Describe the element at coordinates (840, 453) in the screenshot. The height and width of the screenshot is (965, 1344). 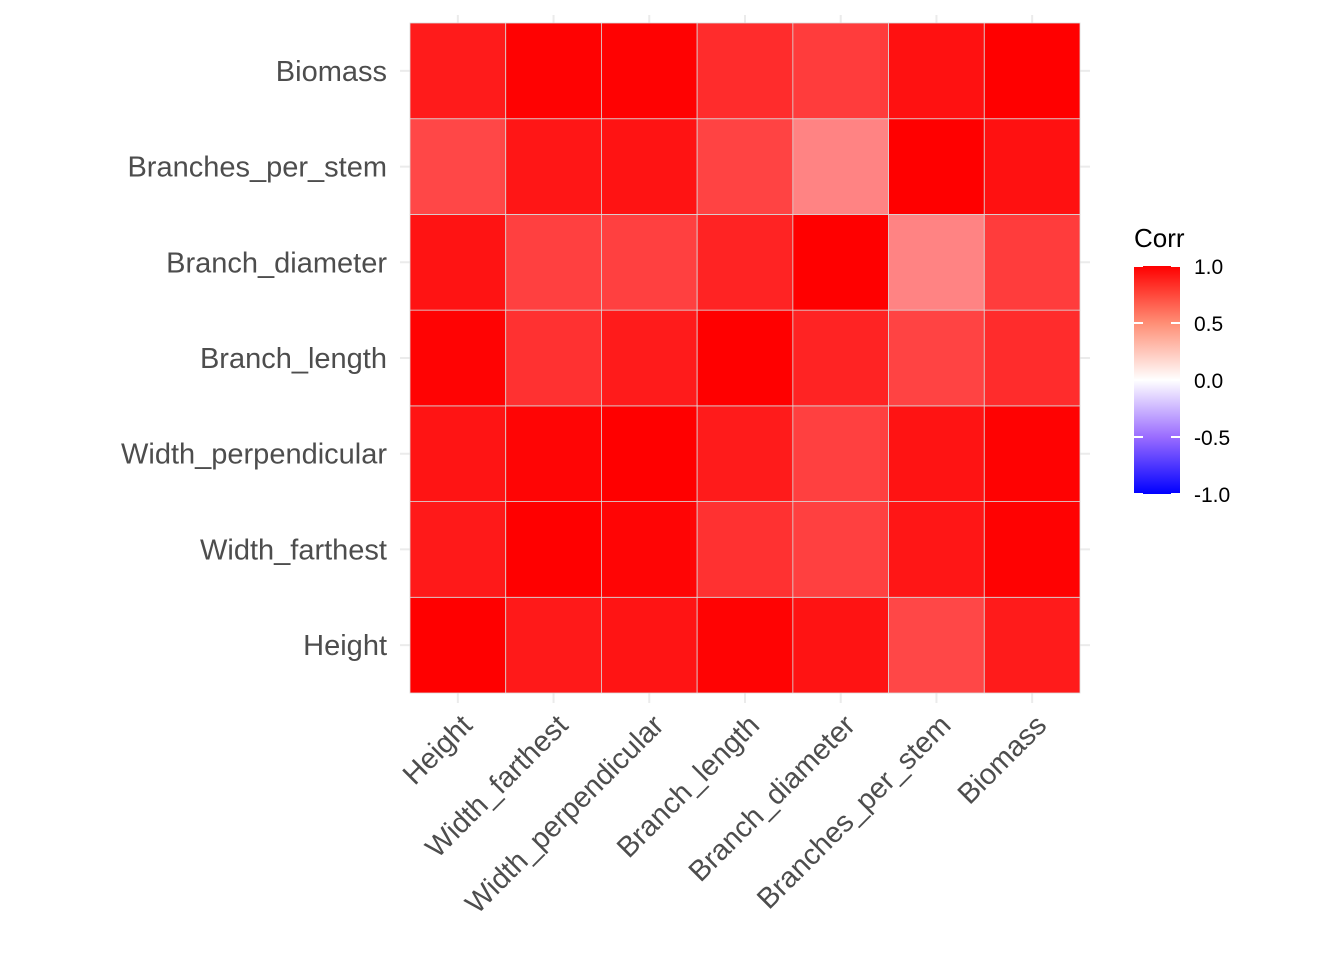
I see `heatmap-cell-branch_diameter-width_perpendicular` at that location.